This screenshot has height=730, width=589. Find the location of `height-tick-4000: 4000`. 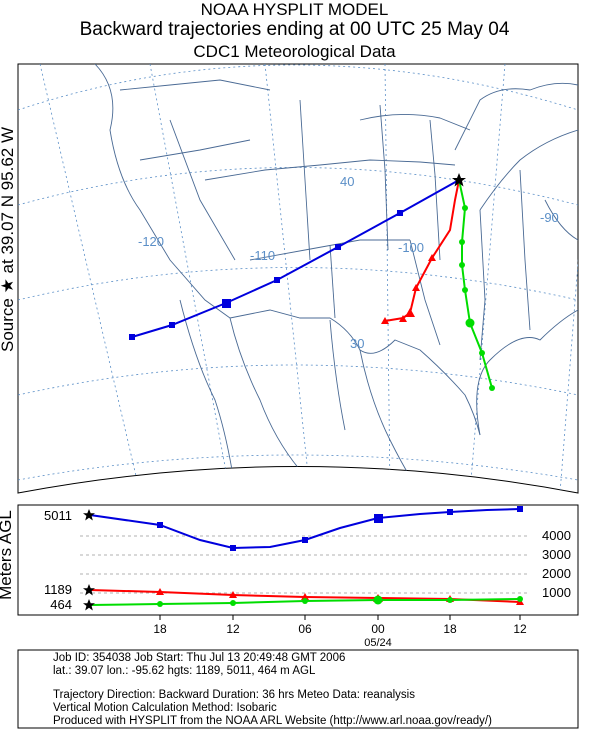

height-tick-4000: 4000 is located at coordinates (556, 535).